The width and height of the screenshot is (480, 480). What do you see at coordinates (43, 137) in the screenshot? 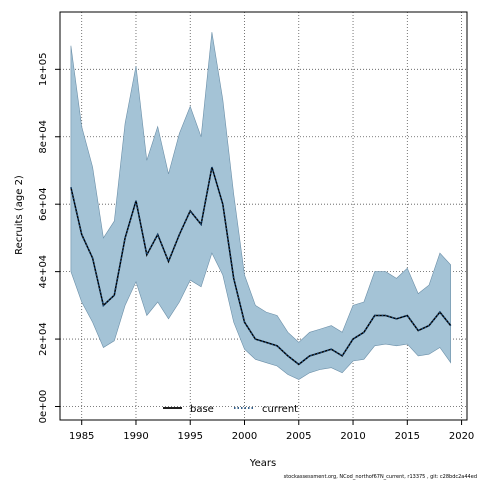
I see `y-tick-label: 8e+04` at bounding box center [43, 137].